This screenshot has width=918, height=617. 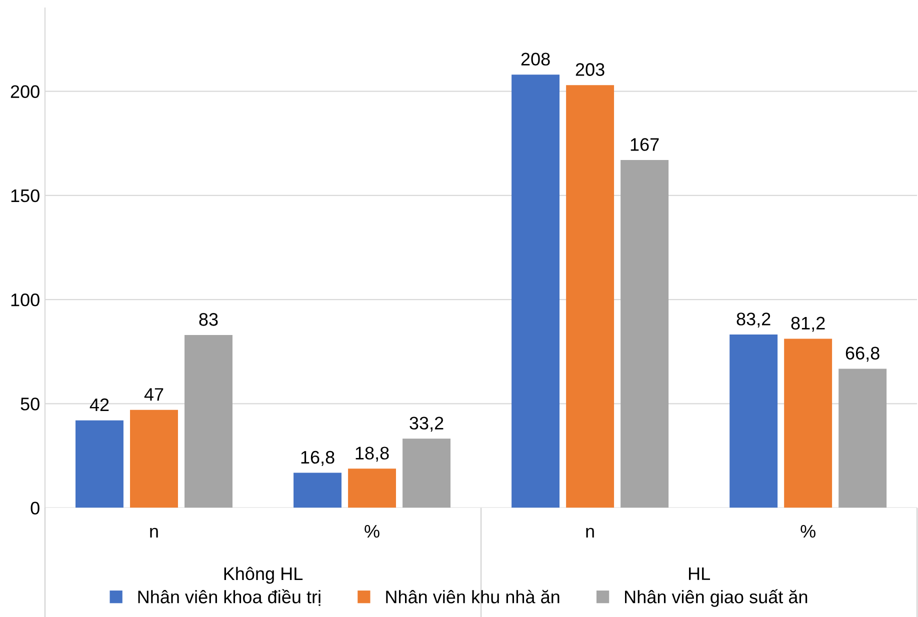 What do you see at coordinates (644, 144) in the screenshot?
I see `data-label: 167` at bounding box center [644, 144].